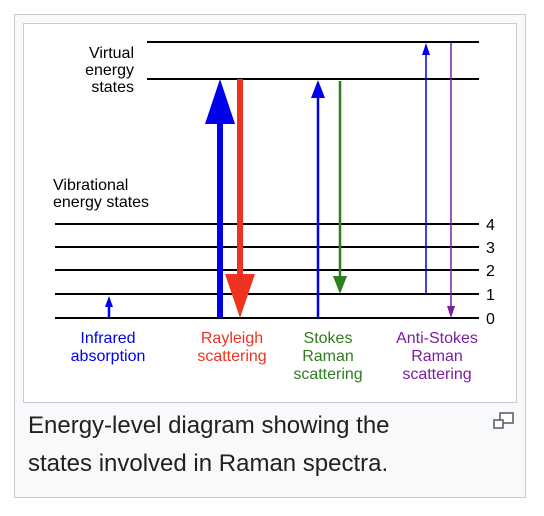 The image size is (544, 516). Describe the element at coordinates (109, 70) in the screenshot. I see `virtual-label-line-2: energy` at that location.